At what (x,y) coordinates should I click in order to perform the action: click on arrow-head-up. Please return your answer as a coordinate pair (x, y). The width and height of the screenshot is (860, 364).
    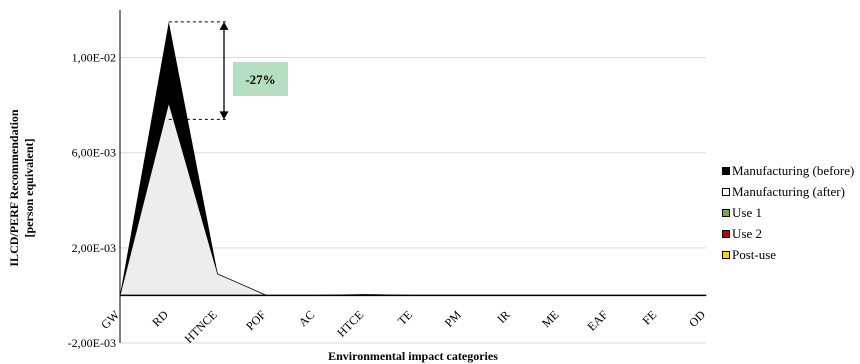
    Looking at the image, I should click on (224, 25).